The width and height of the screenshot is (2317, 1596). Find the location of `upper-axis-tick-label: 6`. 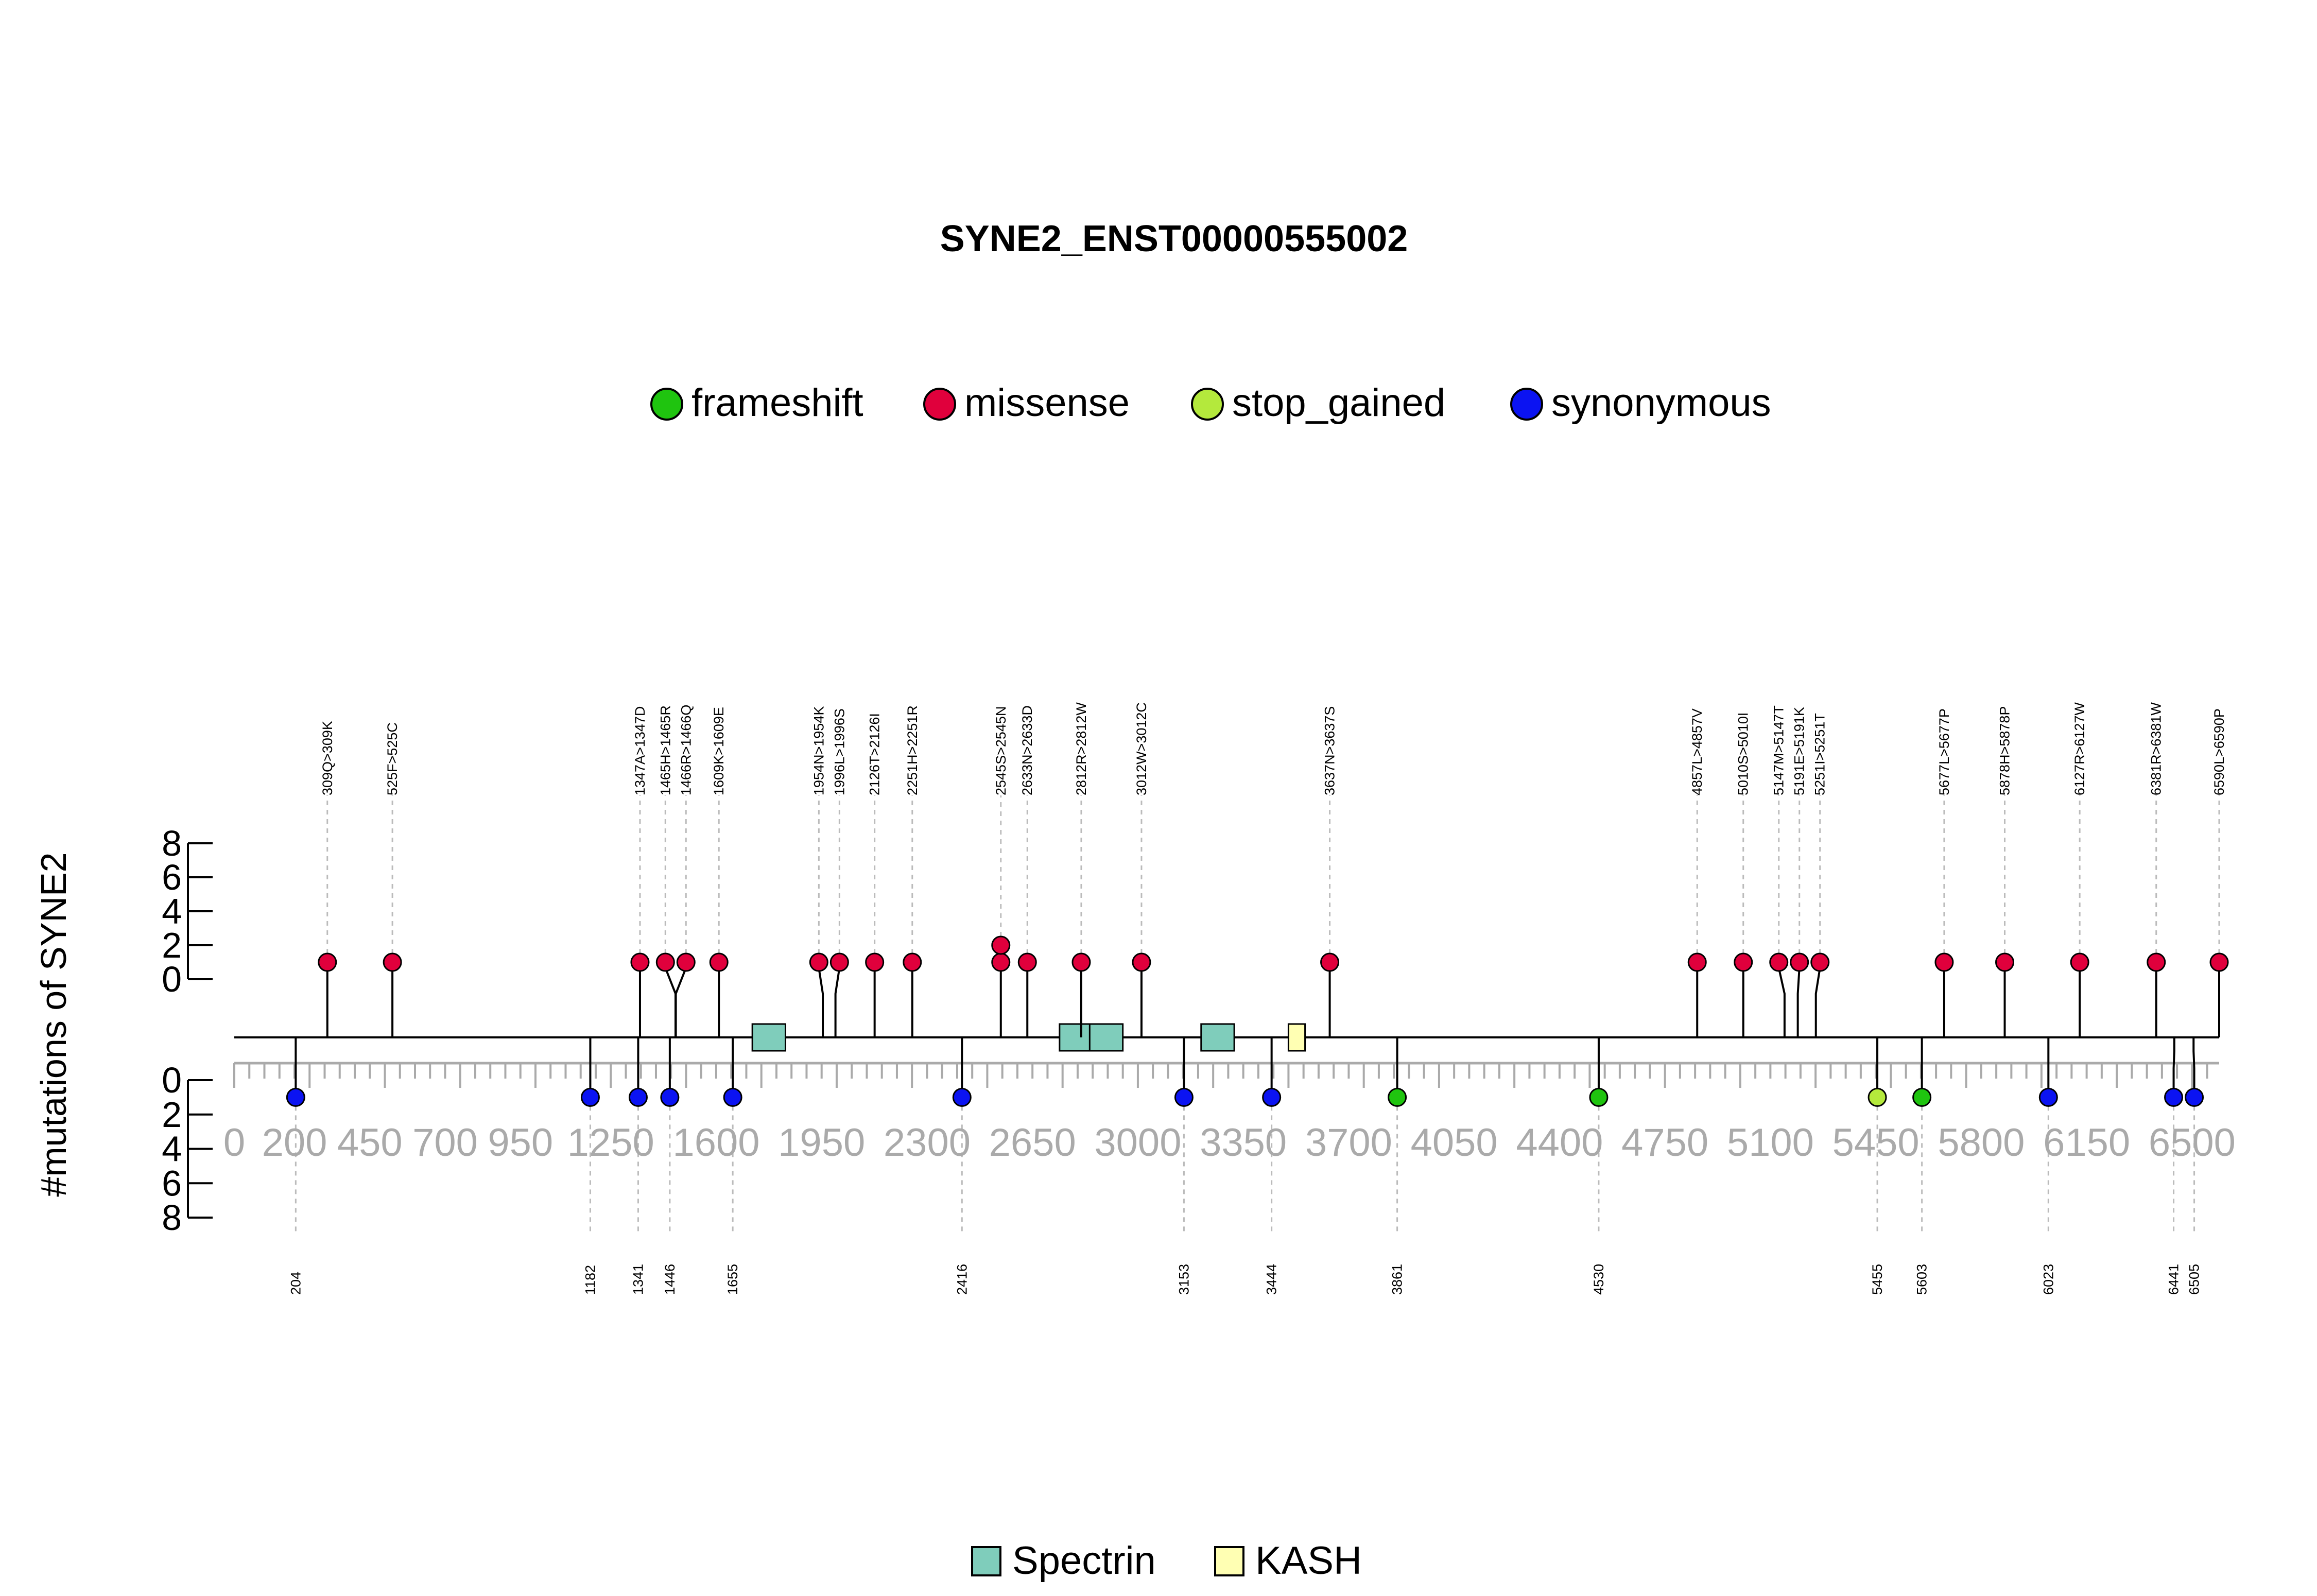

upper-axis-tick-label: 6 is located at coordinates (172, 877).